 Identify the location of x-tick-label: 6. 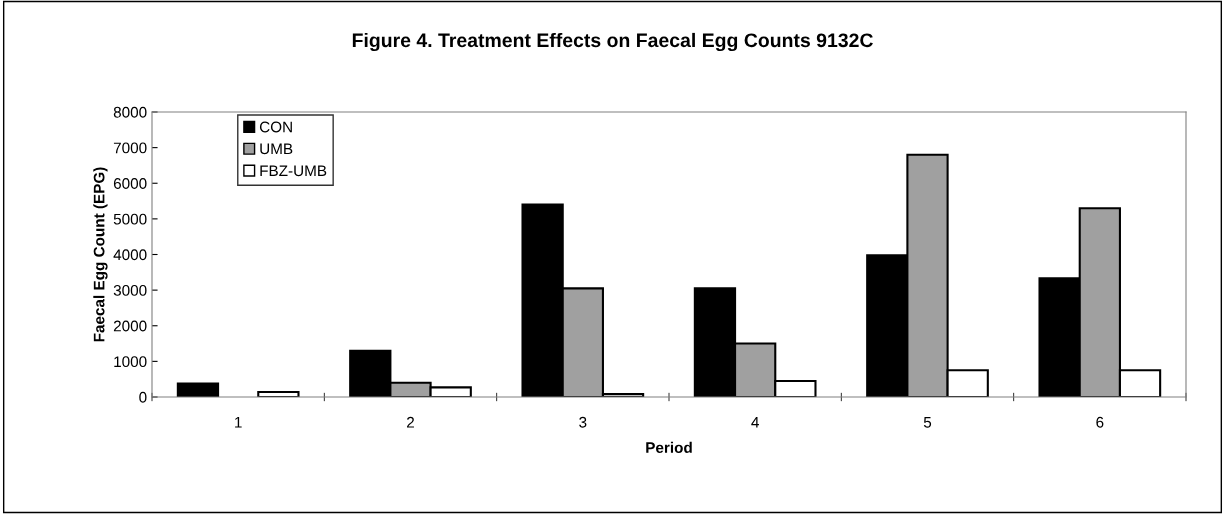
(1100, 422).